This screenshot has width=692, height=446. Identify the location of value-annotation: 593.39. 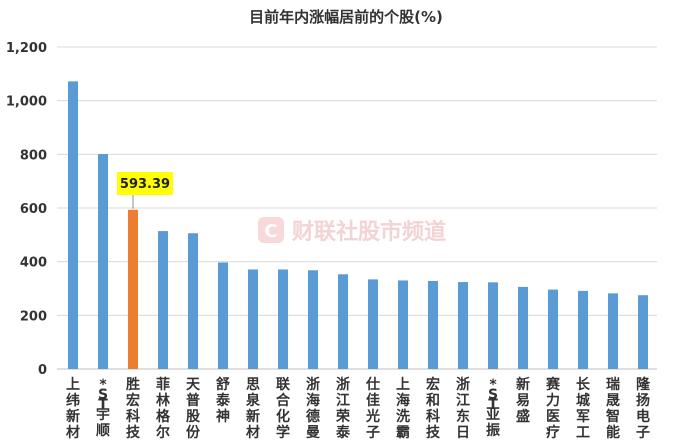
(145, 190).